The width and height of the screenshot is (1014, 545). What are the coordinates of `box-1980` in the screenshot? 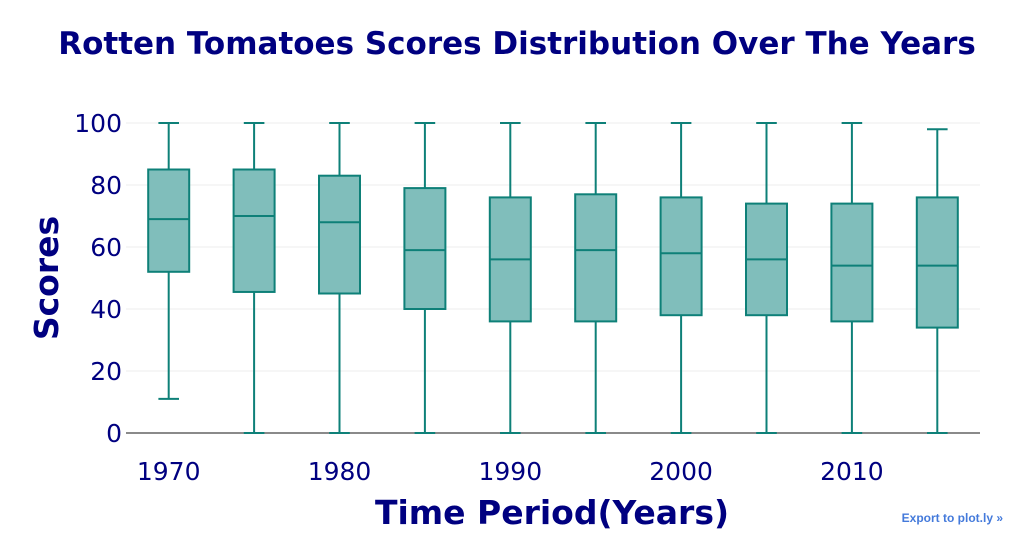 It's located at (339, 278).